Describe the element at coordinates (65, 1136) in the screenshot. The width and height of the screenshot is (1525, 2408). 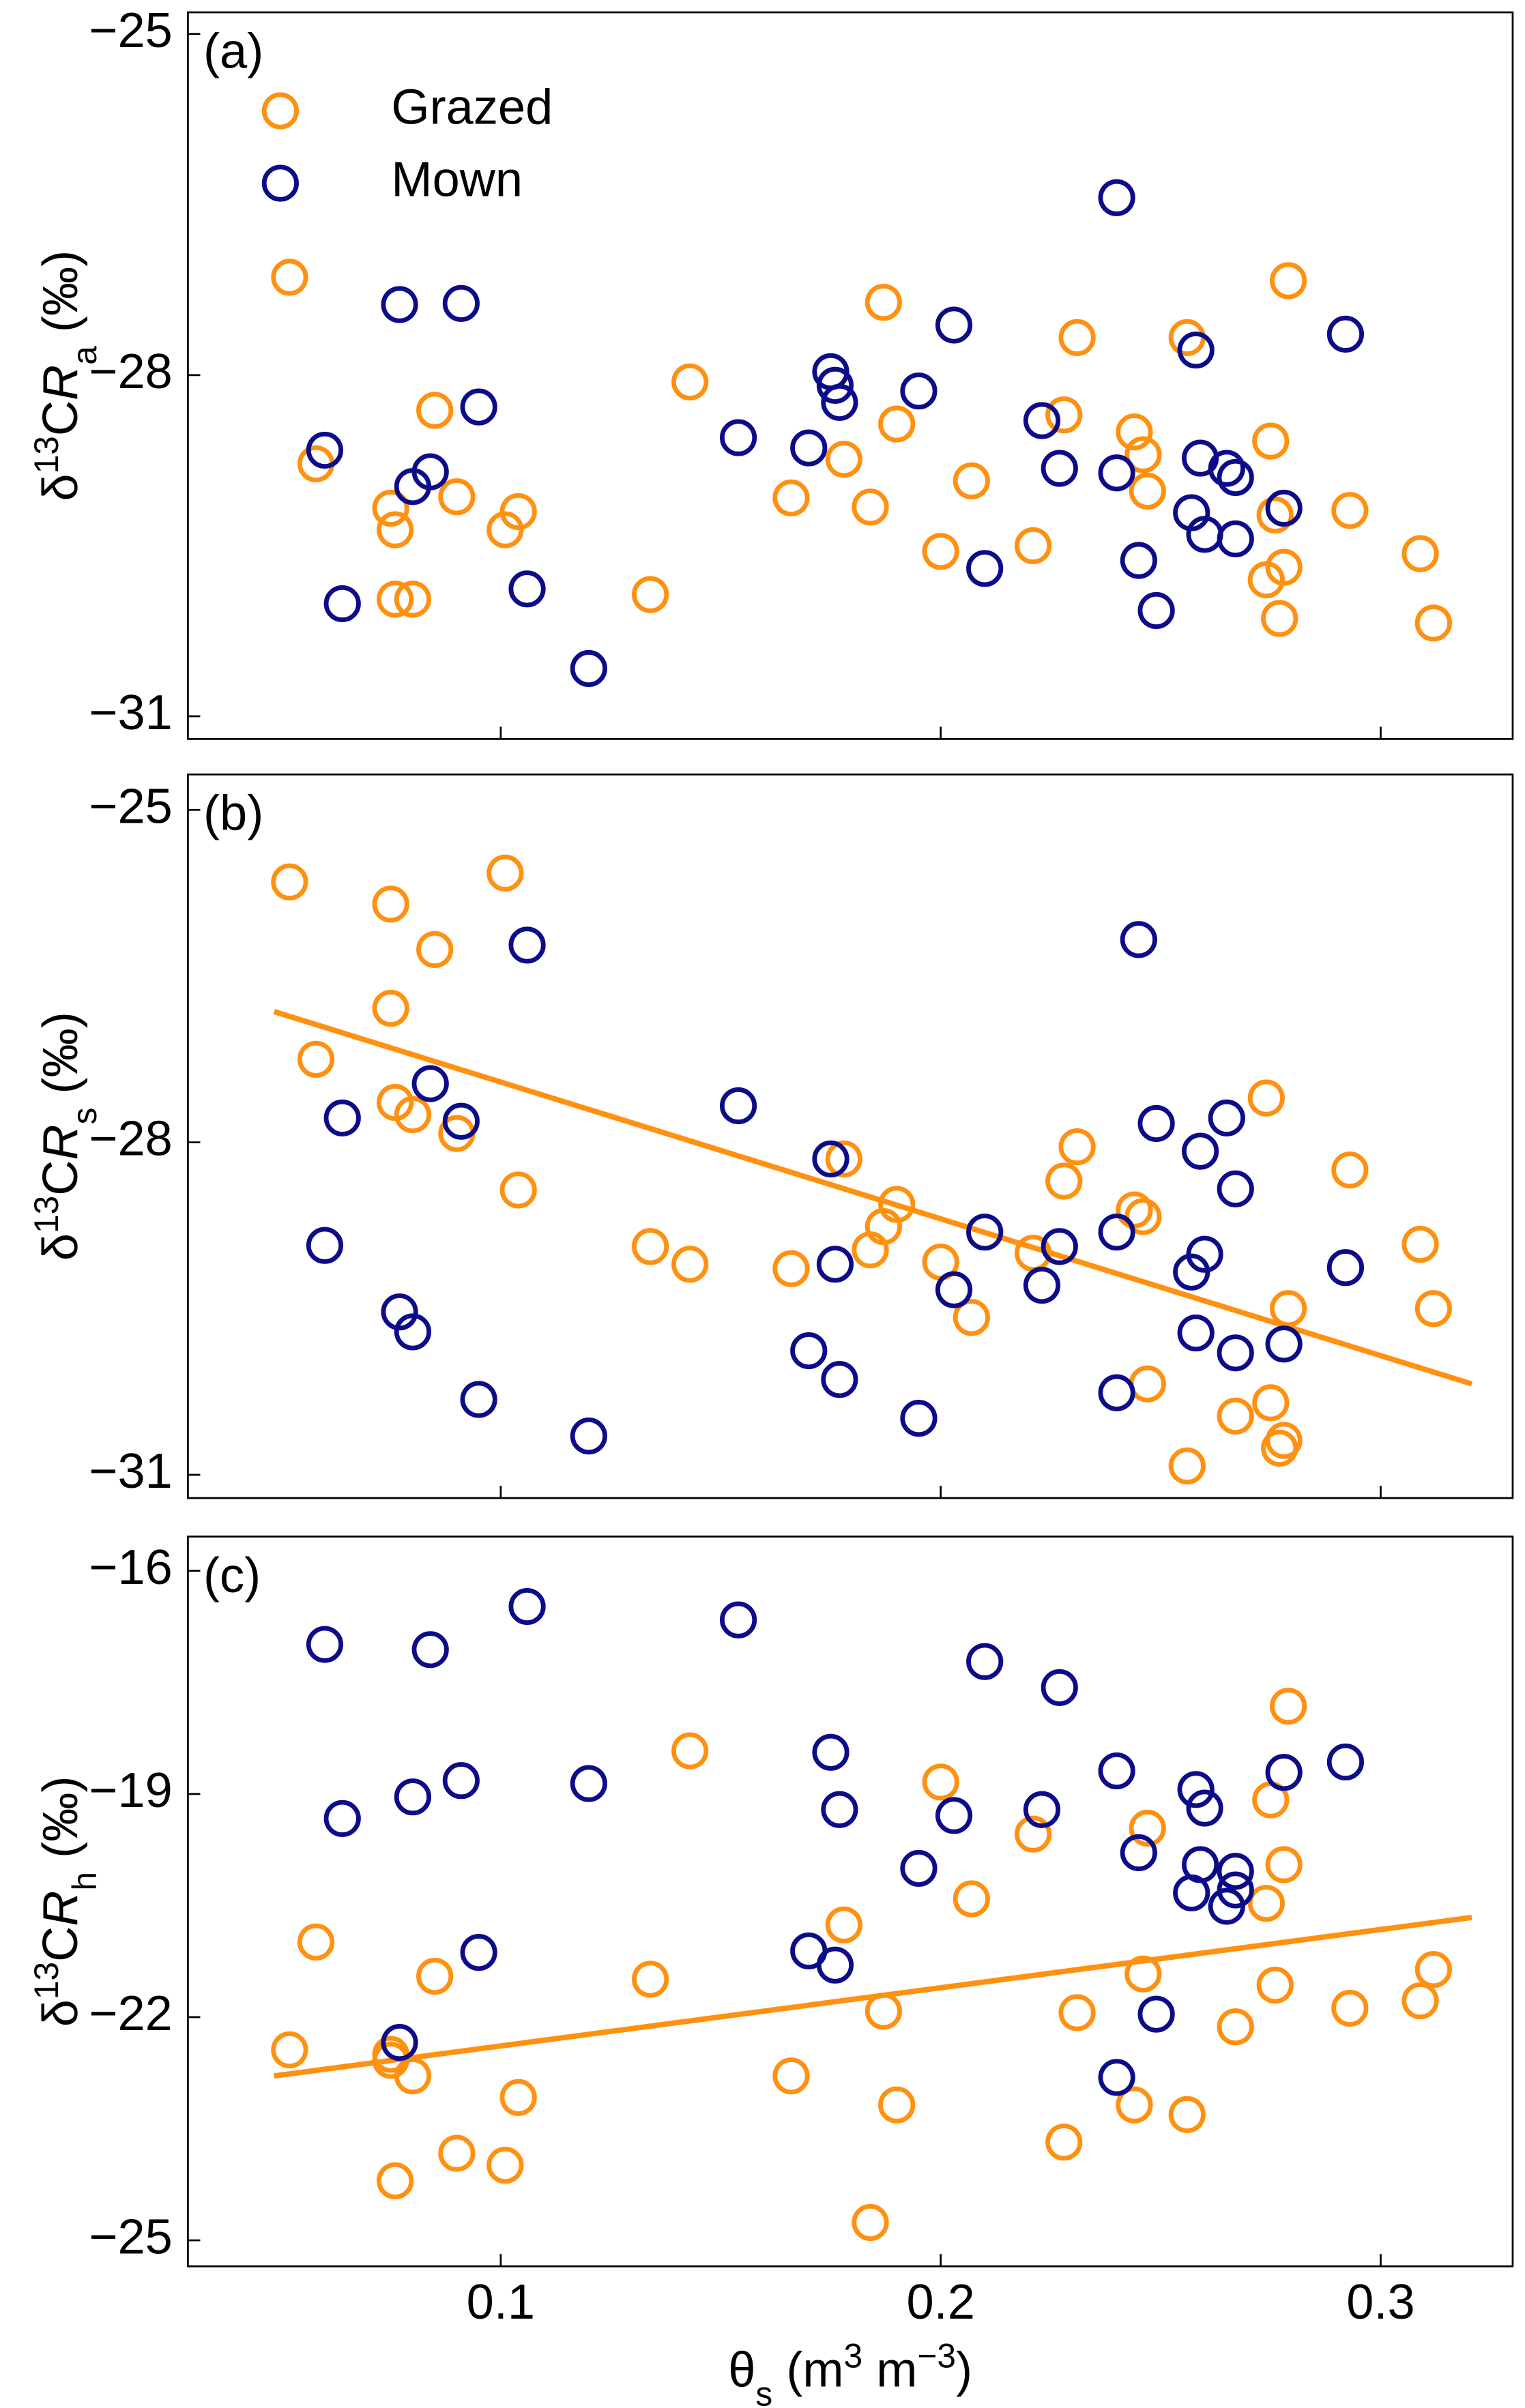
I see `y-axis-label: δ13CRs (‰)` at that location.